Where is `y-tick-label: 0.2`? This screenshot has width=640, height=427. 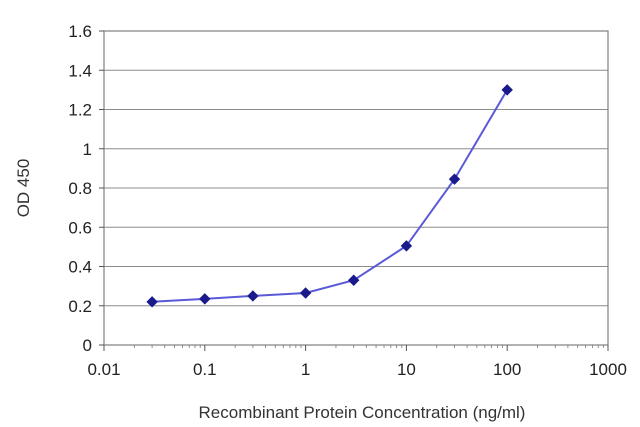 y-tick-label: 0.2 is located at coordinates (80, 306).